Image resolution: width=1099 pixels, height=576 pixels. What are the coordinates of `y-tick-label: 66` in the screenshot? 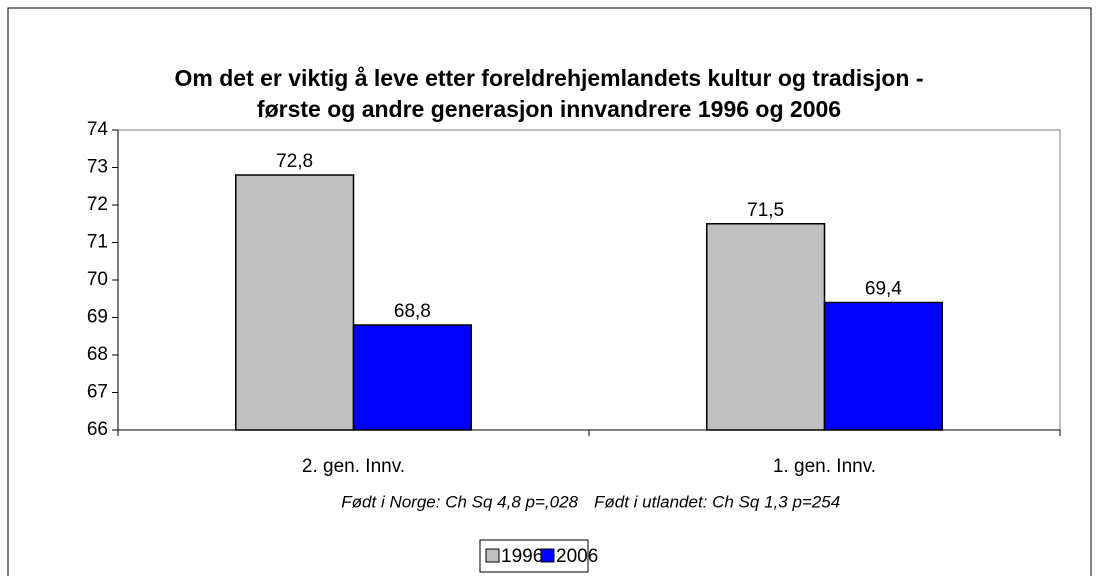 It's located at (97, 429).